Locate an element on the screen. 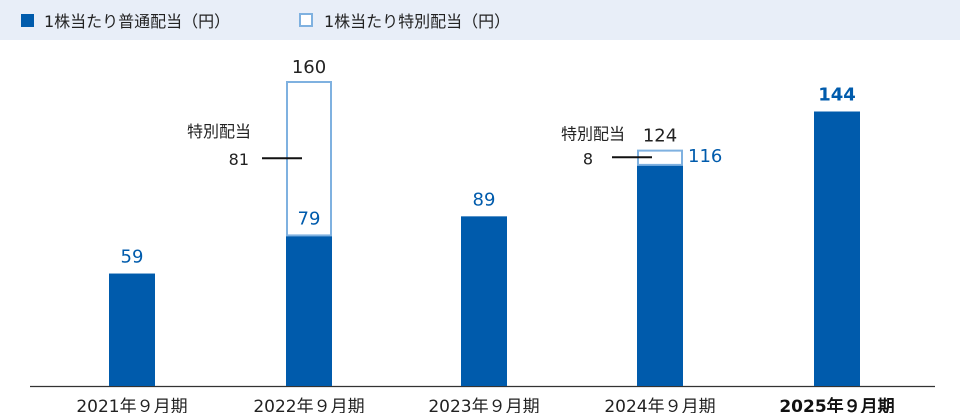  legend-band is located at coordinates (480, 20).